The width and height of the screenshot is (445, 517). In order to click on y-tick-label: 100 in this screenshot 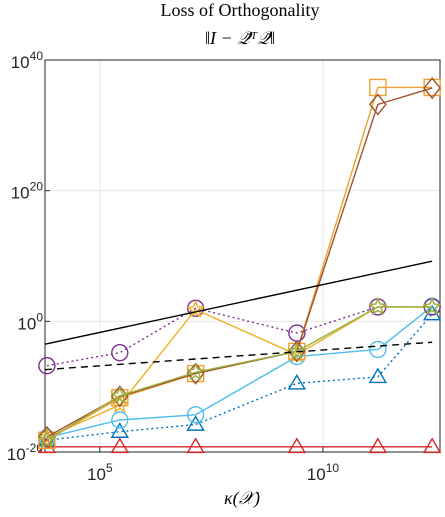, I will do `click(30, 322)`.